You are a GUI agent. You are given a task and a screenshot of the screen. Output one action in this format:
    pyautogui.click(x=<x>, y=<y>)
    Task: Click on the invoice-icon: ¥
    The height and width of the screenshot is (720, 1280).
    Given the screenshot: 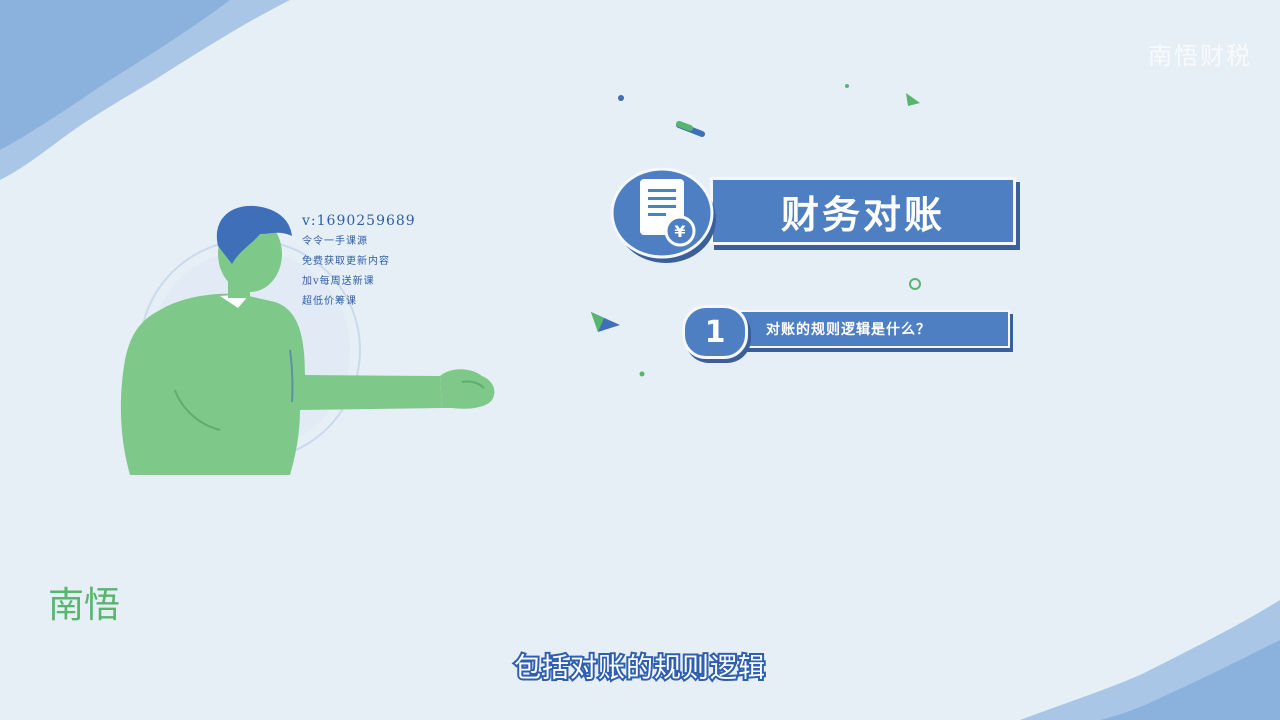 What is the action you would take?
    pyautogui.click(x=663, y=215)
    